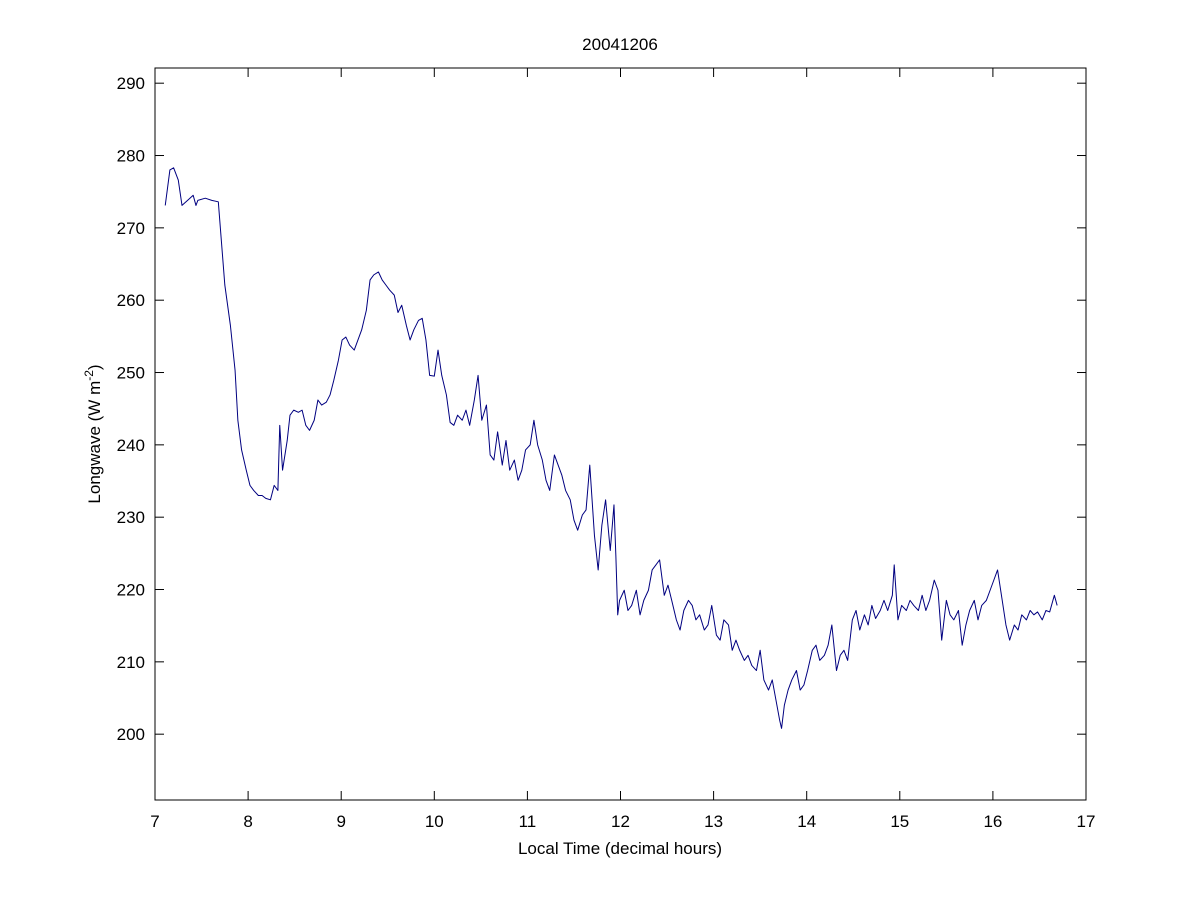  Describe the element at coordinates (94, 442) in the screenshot. I see `y-axis-label-text: Longwave (W m` at that location.